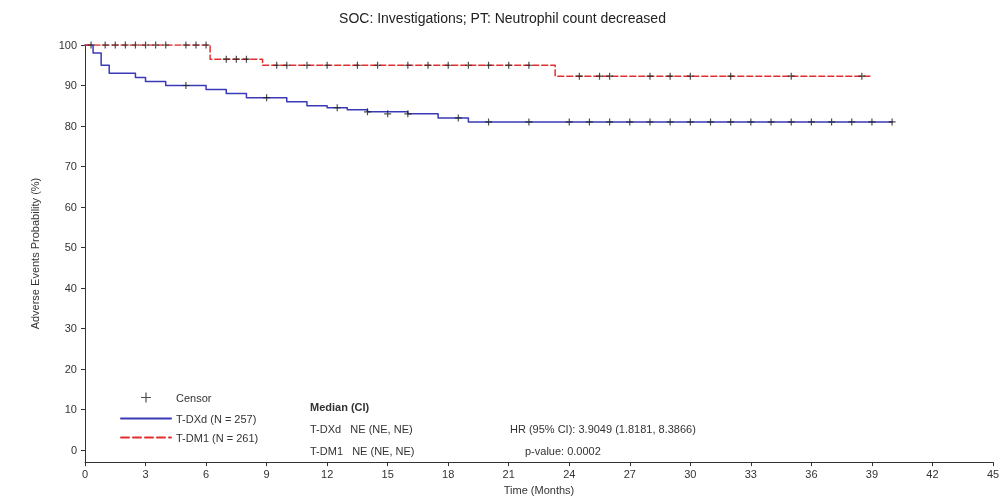 This screenshot has height=500, width=1005. What do you see at coordinates (70, 368) in the screenshot?
I see `y-tick-label: 20` at bounding box center [70, 368].